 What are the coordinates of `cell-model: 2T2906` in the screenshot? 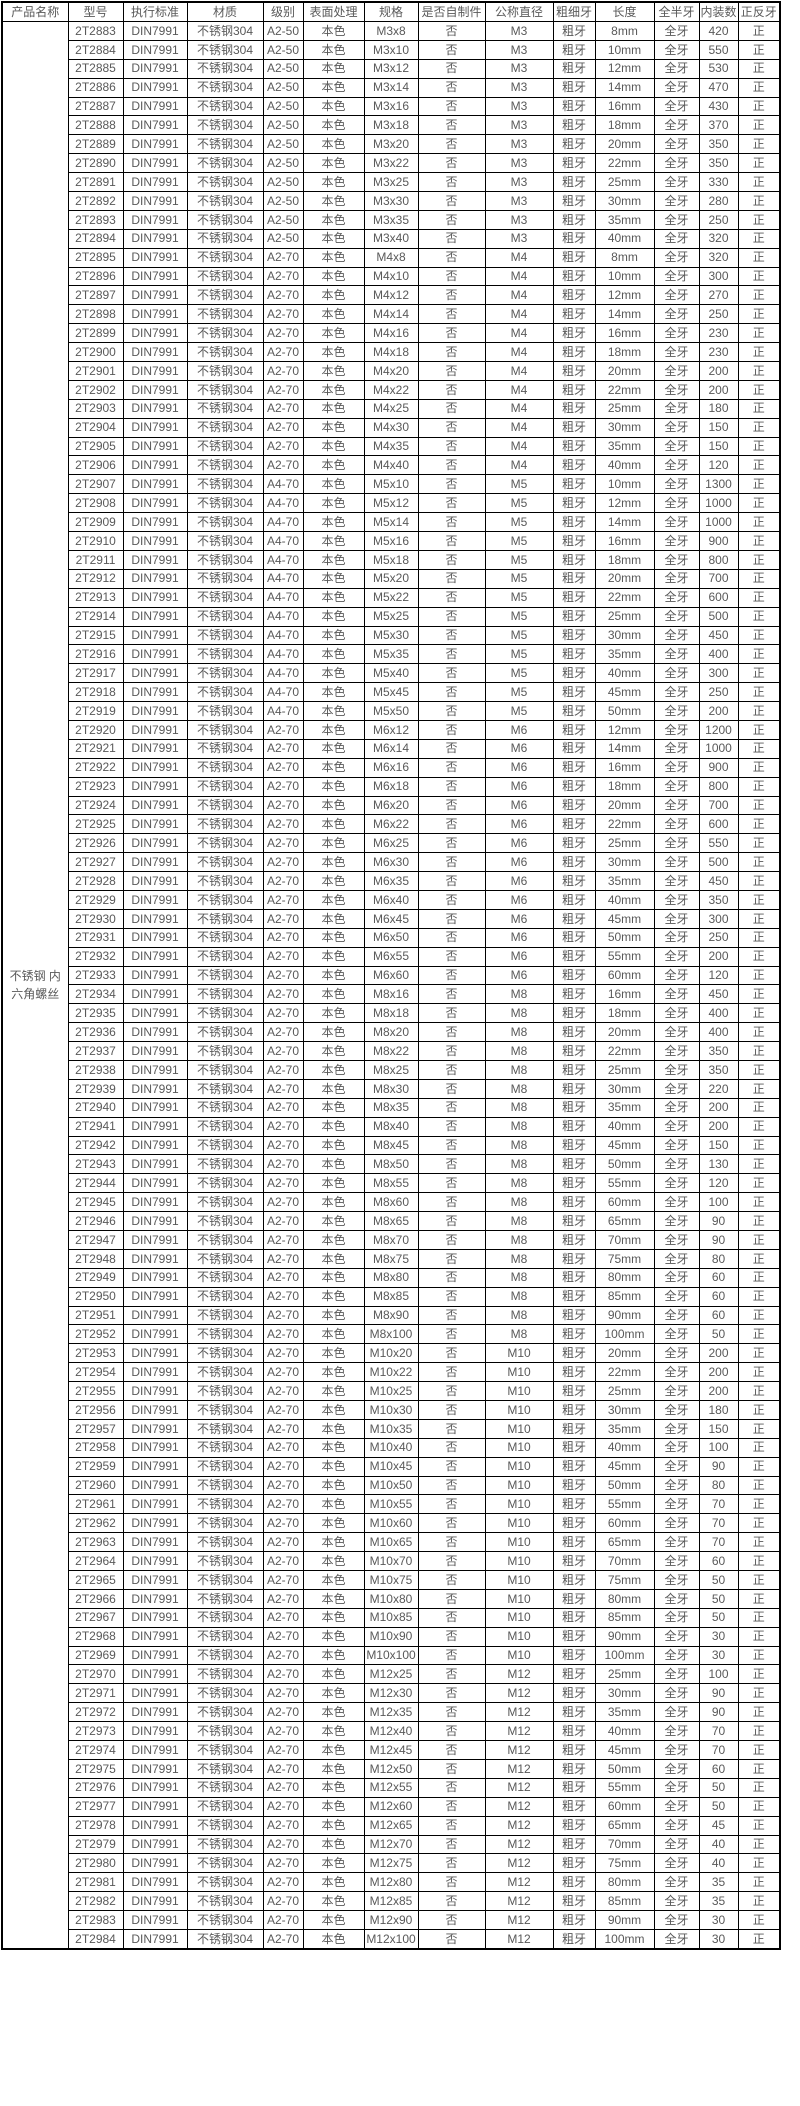 It's located at (95, 465).